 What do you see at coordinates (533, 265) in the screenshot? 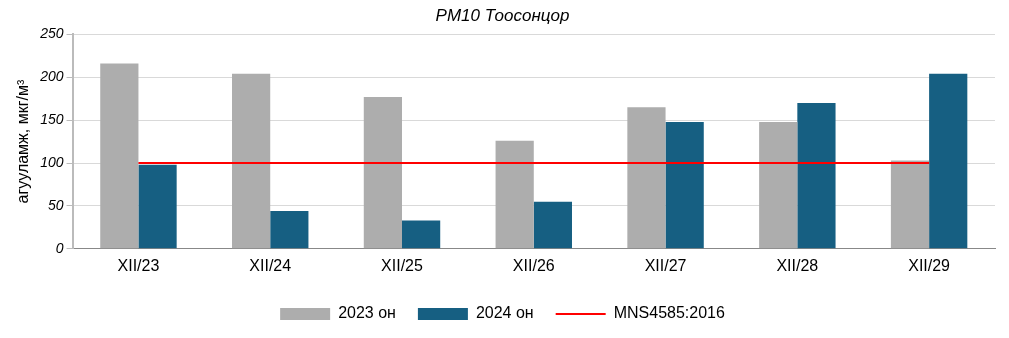
I see `x-tick-label: XII/26` at bounding box center [533, 265].